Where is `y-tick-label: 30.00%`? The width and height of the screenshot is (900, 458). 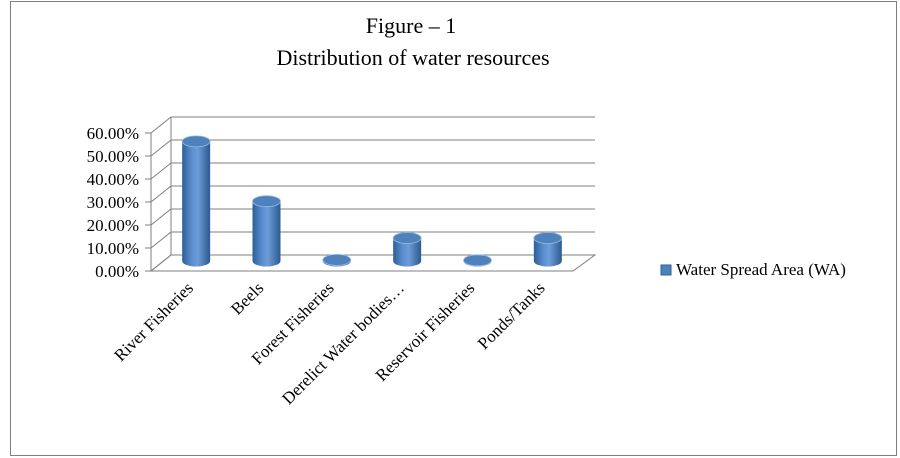 y-tick-label: 30.00% is located at coordinates (113, 202).